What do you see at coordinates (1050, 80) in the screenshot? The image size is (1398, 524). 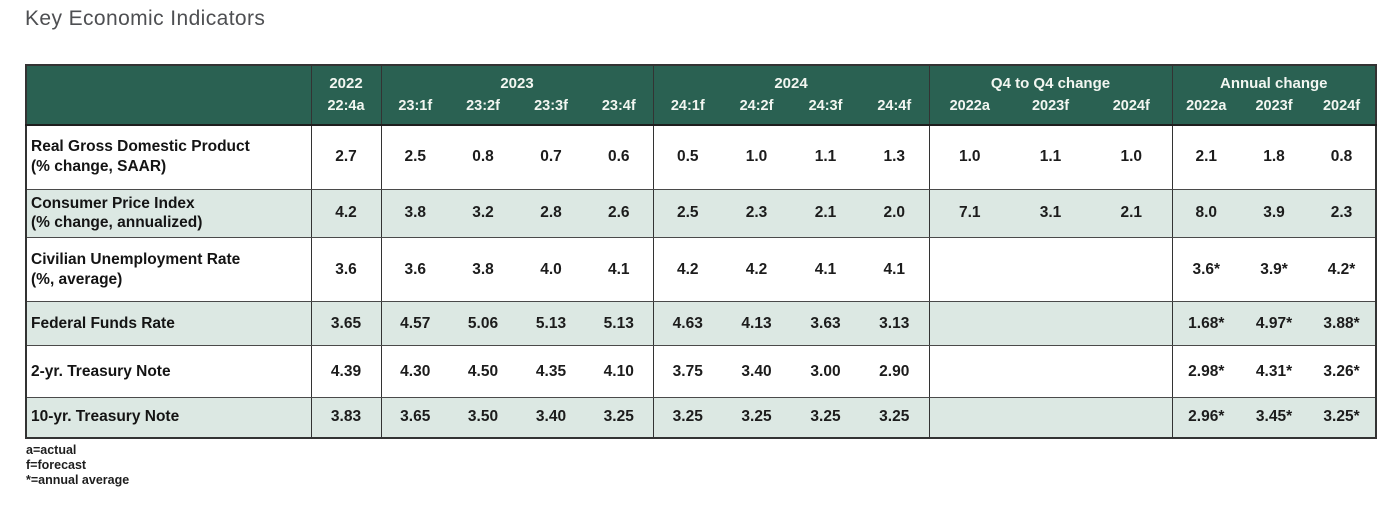 I see `column-group-header: Q4 to Q4 change` at bounding box center [1050, 80].